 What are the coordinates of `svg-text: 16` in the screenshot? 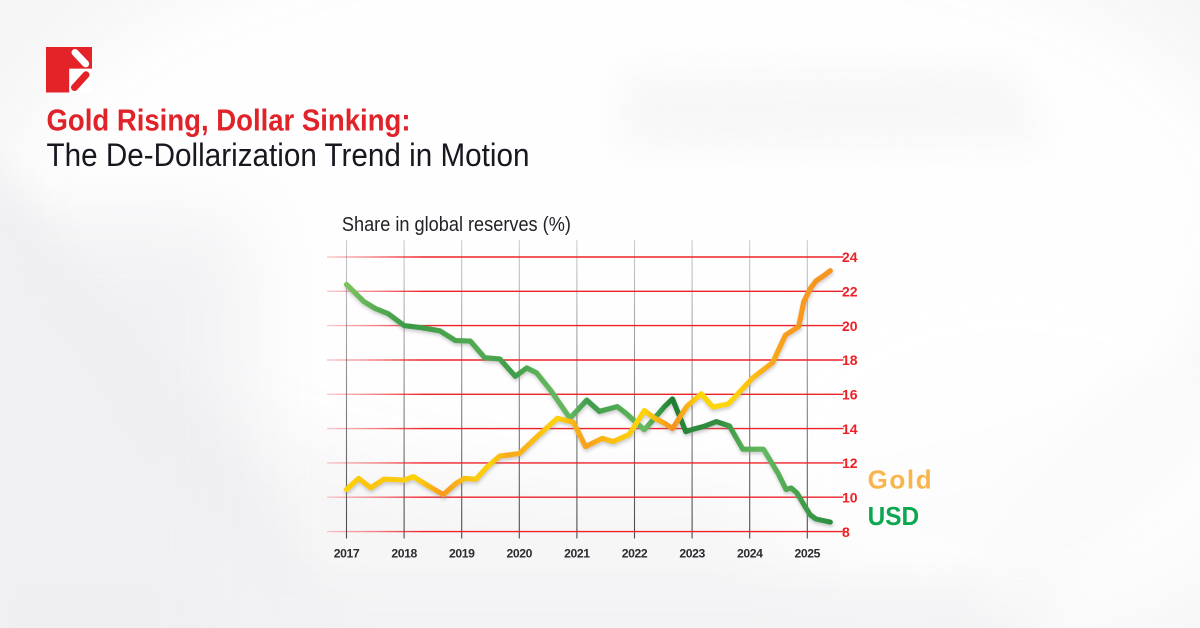 It's located at (850, 395).